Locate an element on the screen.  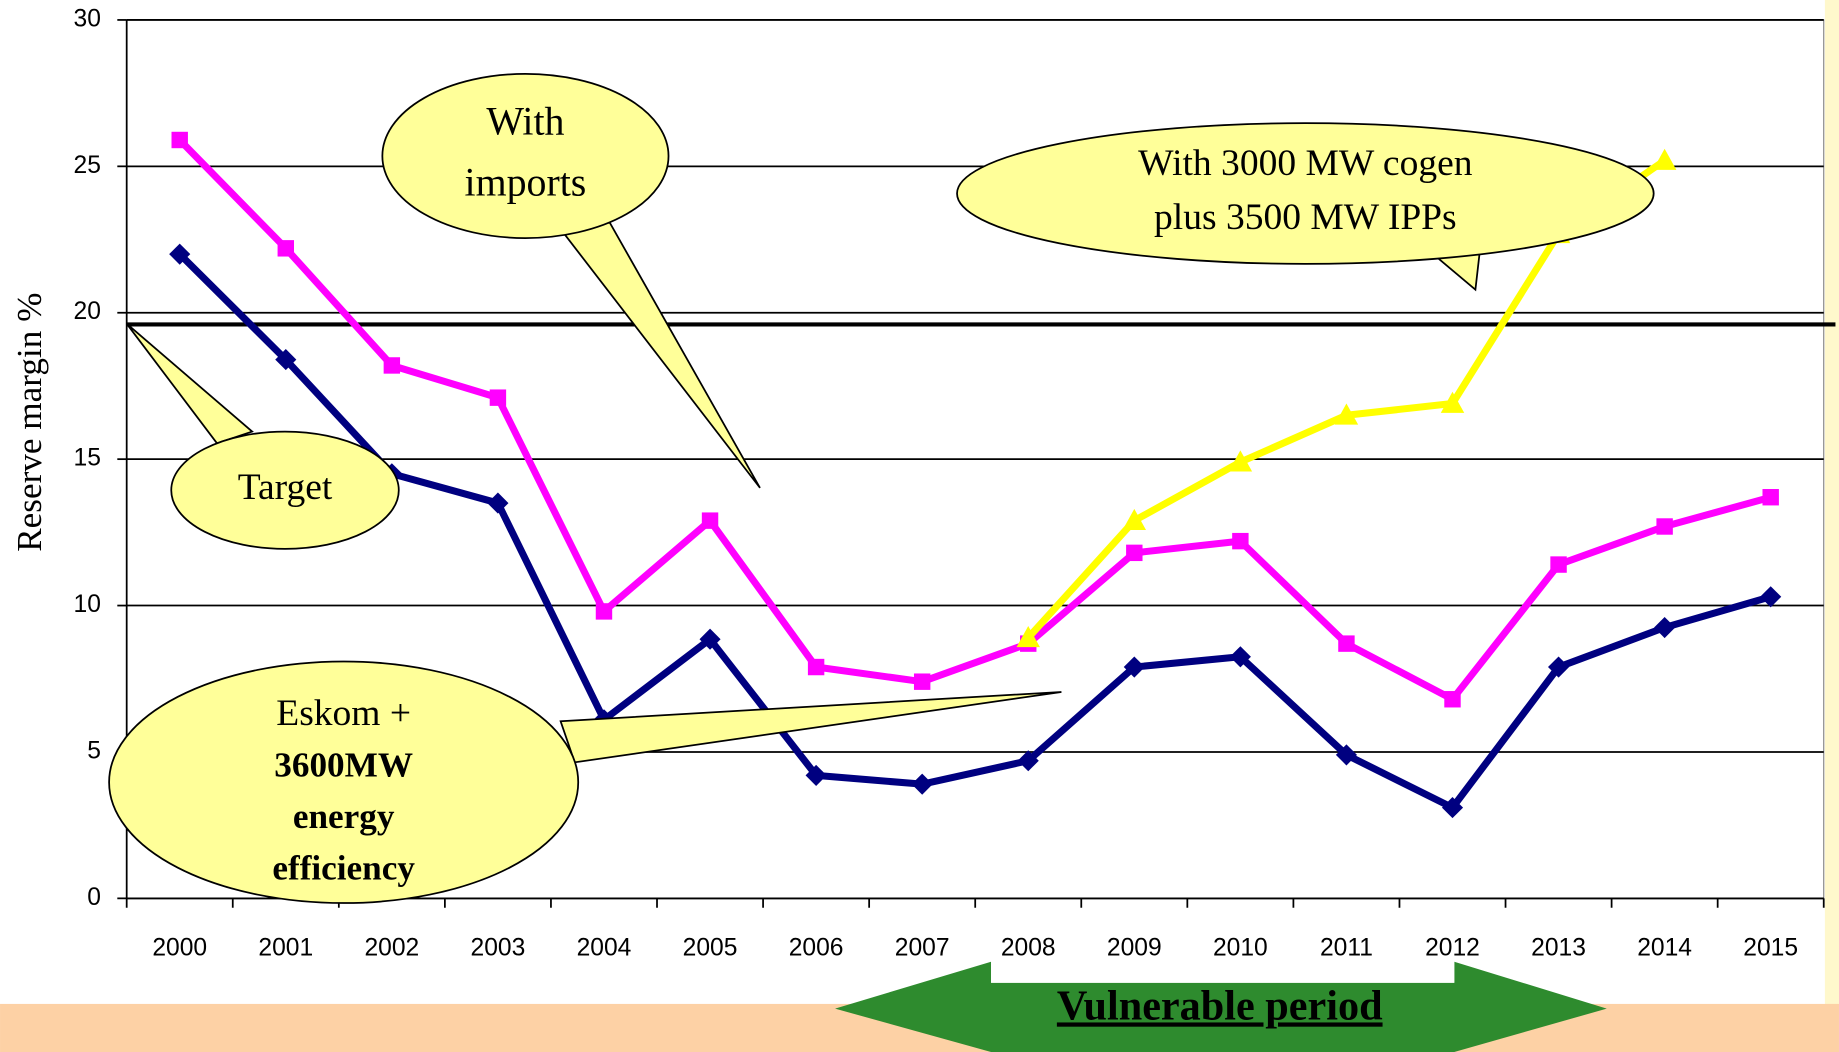
callout-text: Target is located at coordinates (285, 487).